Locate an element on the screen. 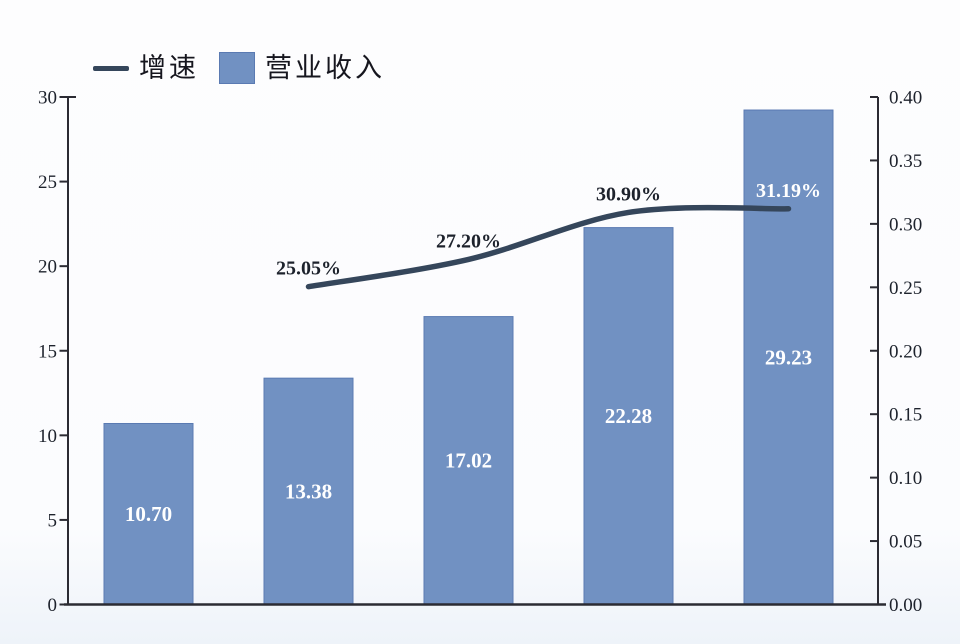  revenue-bar-value-label: 17.02 is located at coordinates (468, 461).